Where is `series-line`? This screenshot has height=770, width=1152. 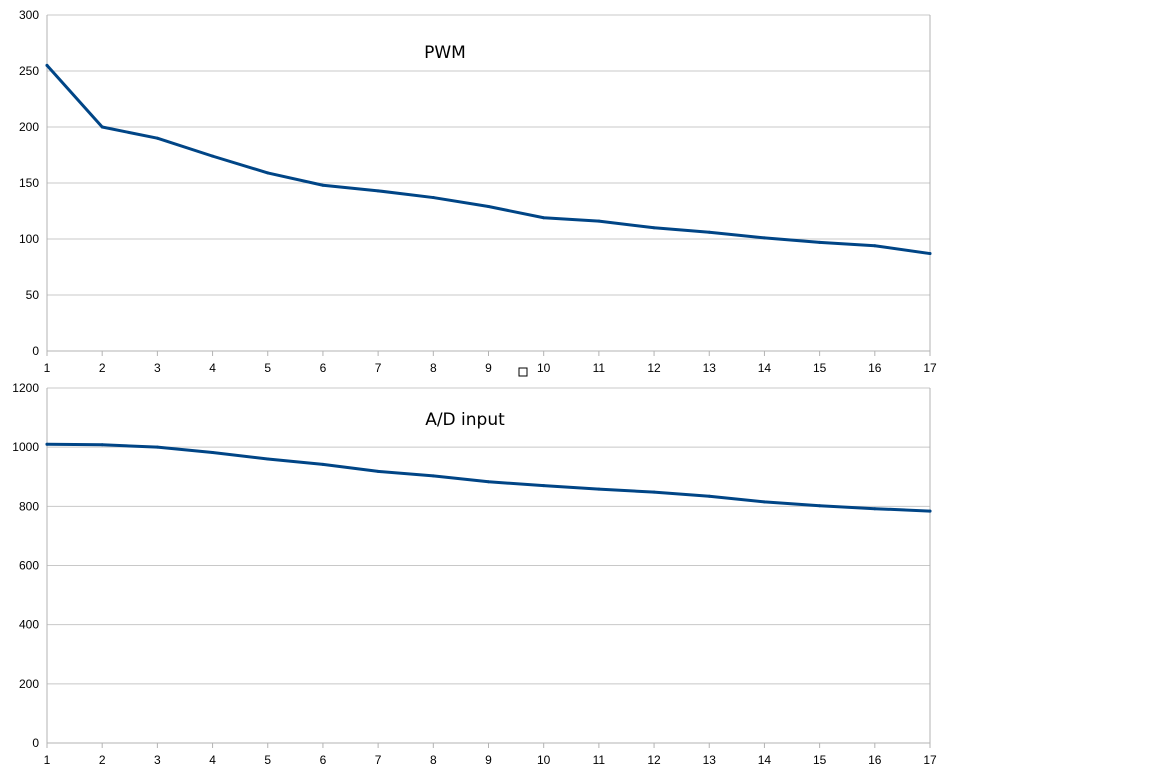 series-line is located at coordinates (488, 477).